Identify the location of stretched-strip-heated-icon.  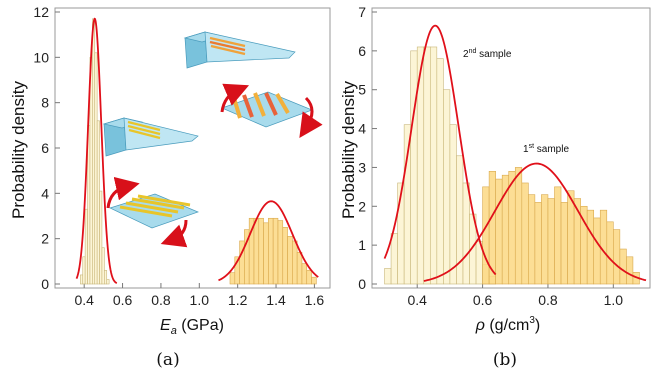
(267, 109).